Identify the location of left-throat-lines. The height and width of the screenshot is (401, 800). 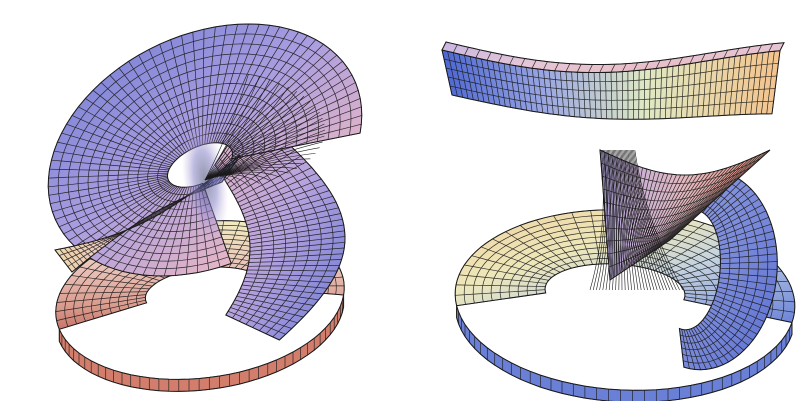
(265, 130).